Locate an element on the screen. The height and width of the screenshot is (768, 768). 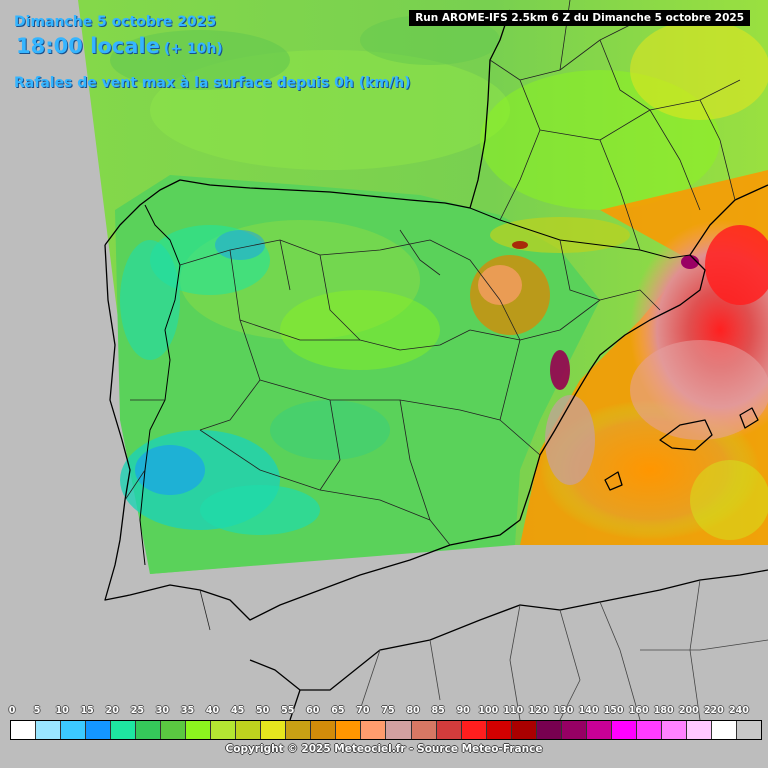
legend-tick-label: 50 is located at coordinates (263, 710).